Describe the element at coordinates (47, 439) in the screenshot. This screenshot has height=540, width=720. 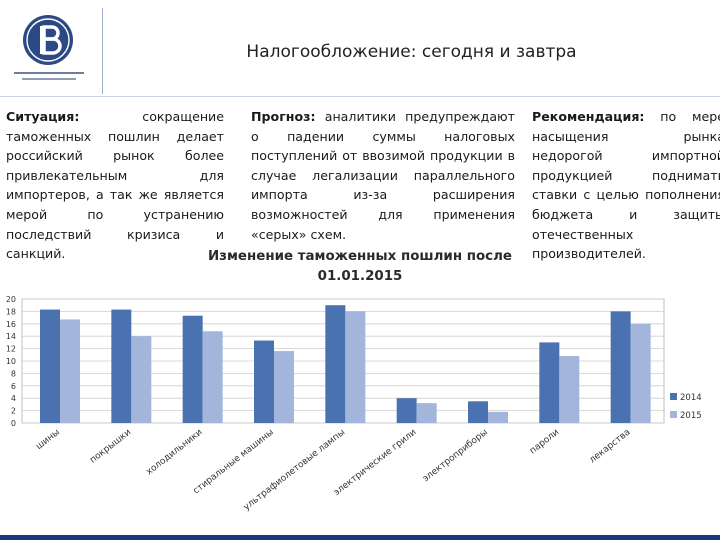
I see `x-tick-label: шины` at that location.